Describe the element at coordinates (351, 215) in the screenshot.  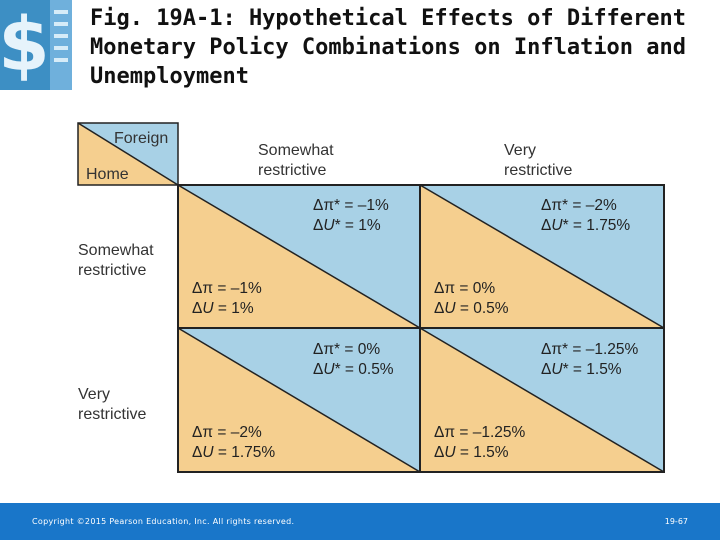
I see `cell-r1c1-foreign-values: Δπ* = –1% ΔU* = 1%` at that location.